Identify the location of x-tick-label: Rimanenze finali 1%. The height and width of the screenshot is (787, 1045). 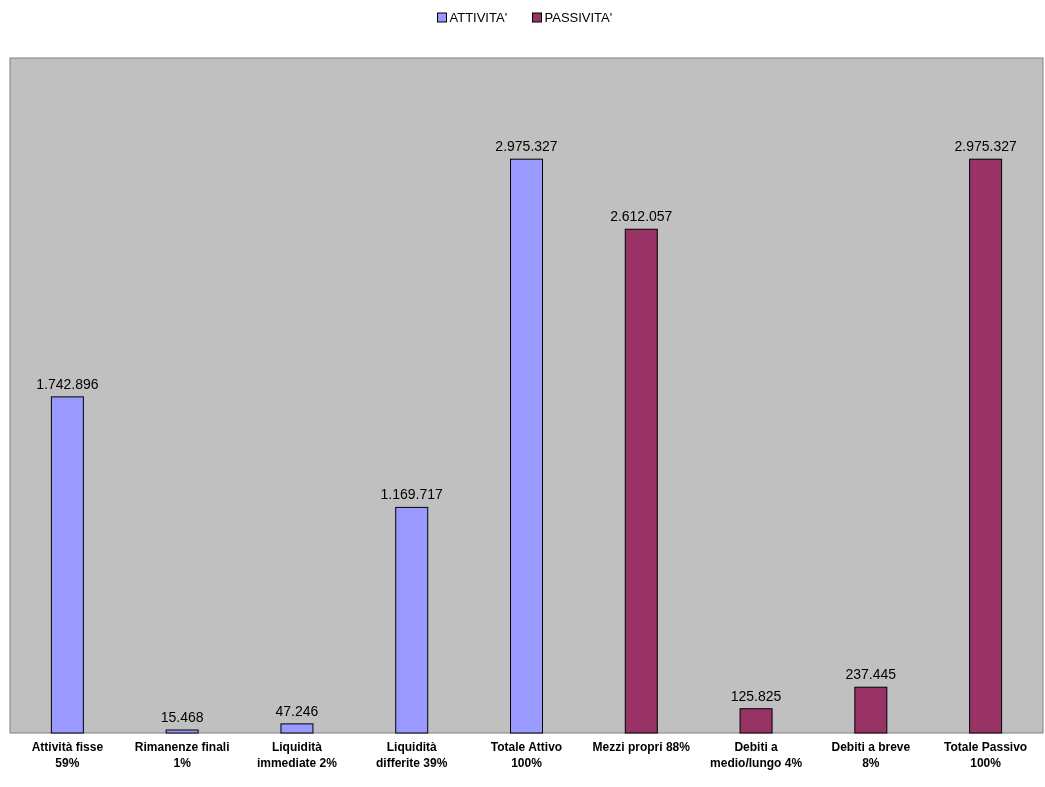
(182, 755).